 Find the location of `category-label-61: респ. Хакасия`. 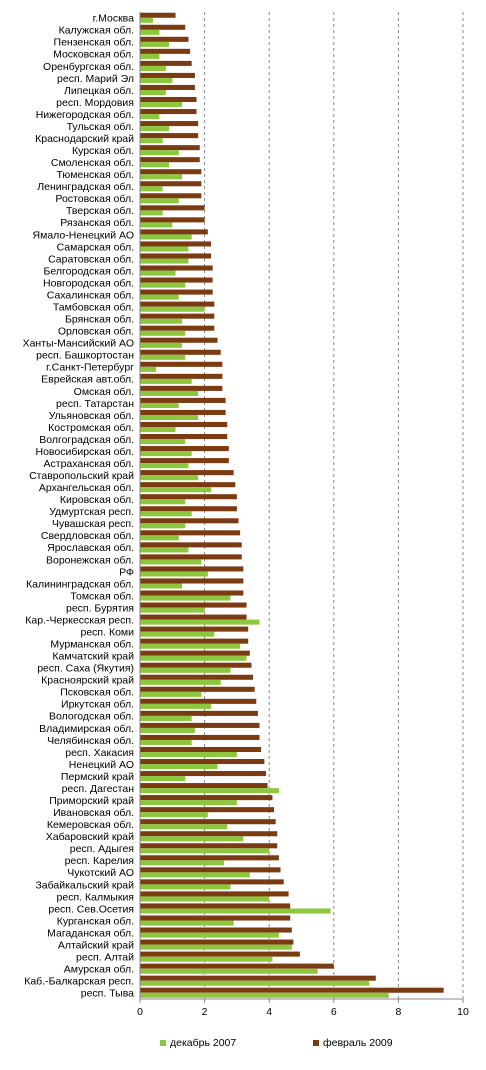

category-label-61: респ. Хакасия is located at coordinates (99, 753).